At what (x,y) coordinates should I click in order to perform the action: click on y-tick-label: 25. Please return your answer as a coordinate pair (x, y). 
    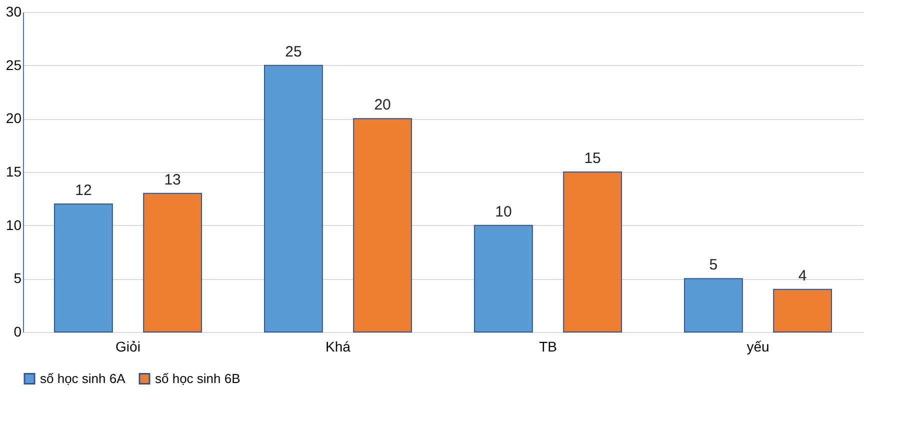
    Looking at the image, I should click on (14, 64).